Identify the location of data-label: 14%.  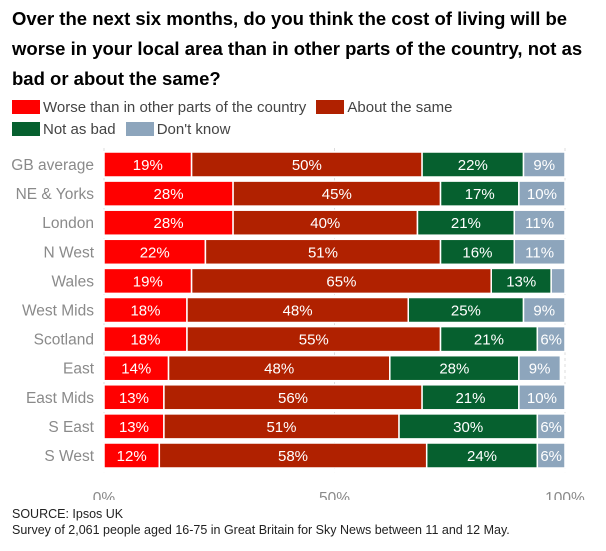
(136, 369).